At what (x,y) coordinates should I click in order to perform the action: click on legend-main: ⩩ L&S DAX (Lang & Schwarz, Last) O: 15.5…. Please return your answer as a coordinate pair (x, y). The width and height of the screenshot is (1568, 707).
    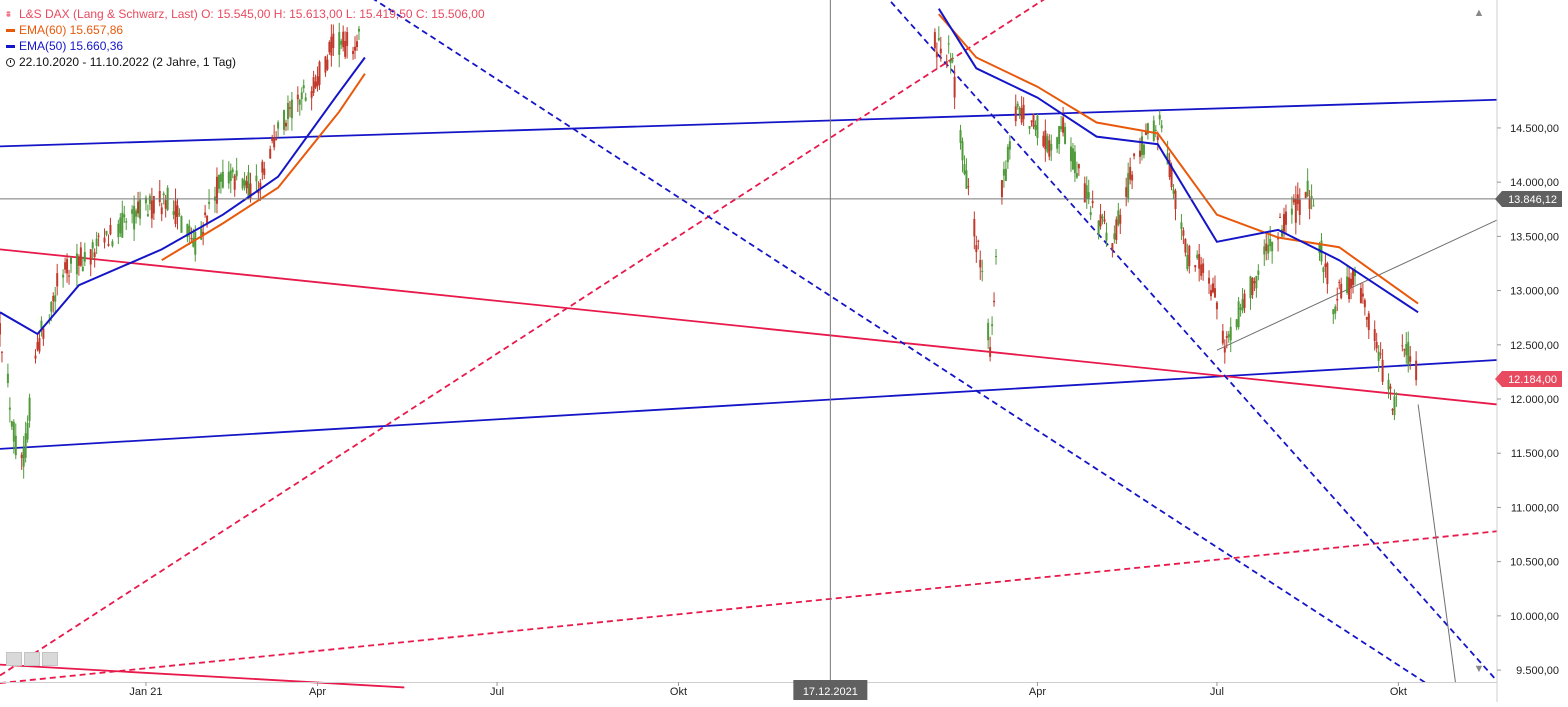
    Looking at the image, I should click on (245, 14).